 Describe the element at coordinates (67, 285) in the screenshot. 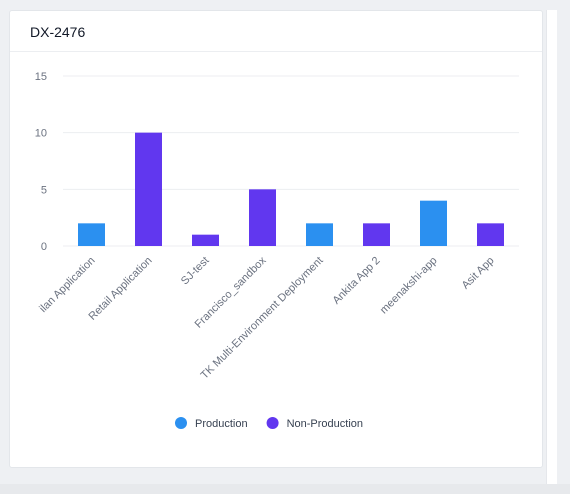

I see `x-tick-label: ilan Application` at that location.